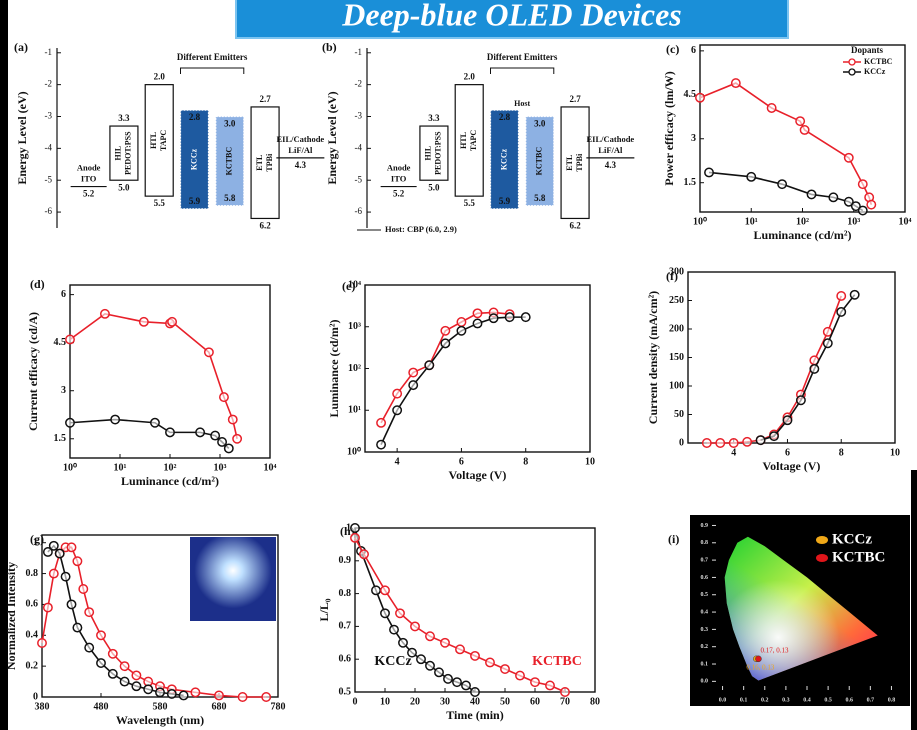 The image size is (917, 730). What do you see at coordinates (595, 701) in the screenshot?
I see `x-tick-label: 80` at bounding box center [595, 701].